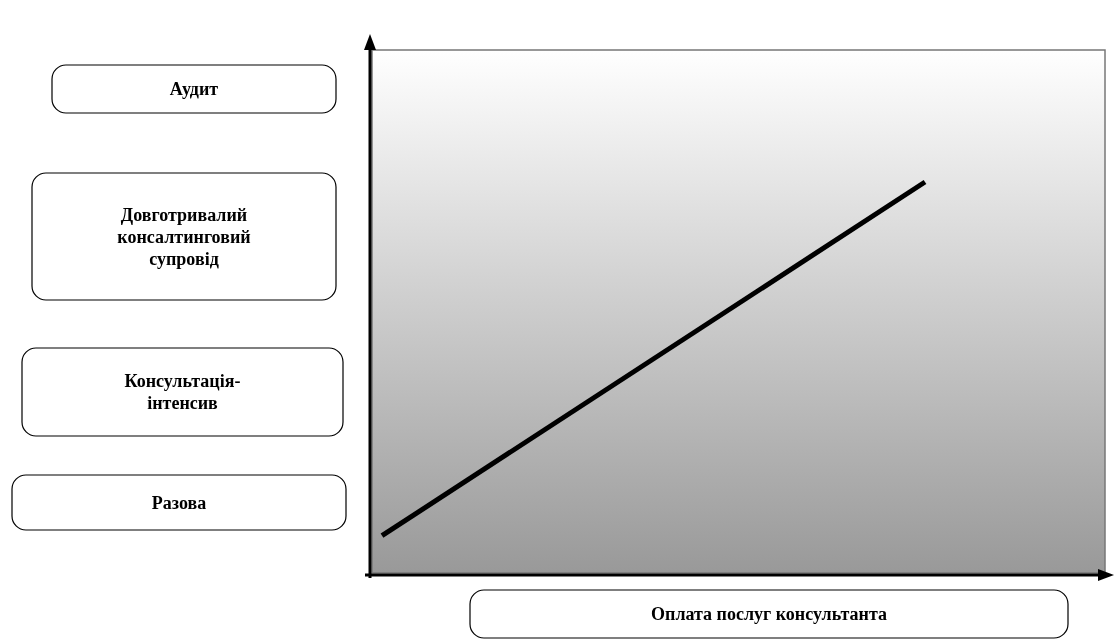 The image size is (1116, 642). Describe the element at coordinates (194, 89) in the screenshot. I see `text: Аудит` at that location.